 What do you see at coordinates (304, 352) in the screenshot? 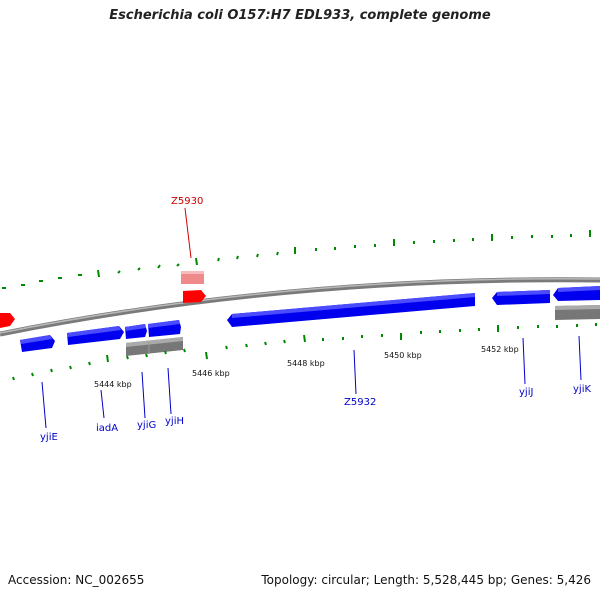
I see `inner-tick-ring` at bounding box center [304, 352].